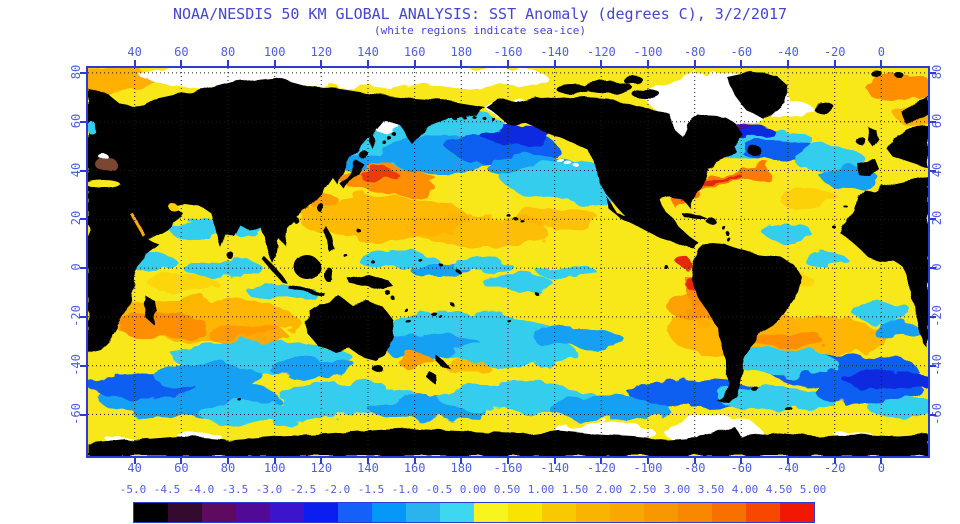 This screenshot has height=524, width=960. What do you see at coordinates (269, 489) in the screenshot?
I see `colorbar-tick-label: -3.0` at bounding box center [269, 489].